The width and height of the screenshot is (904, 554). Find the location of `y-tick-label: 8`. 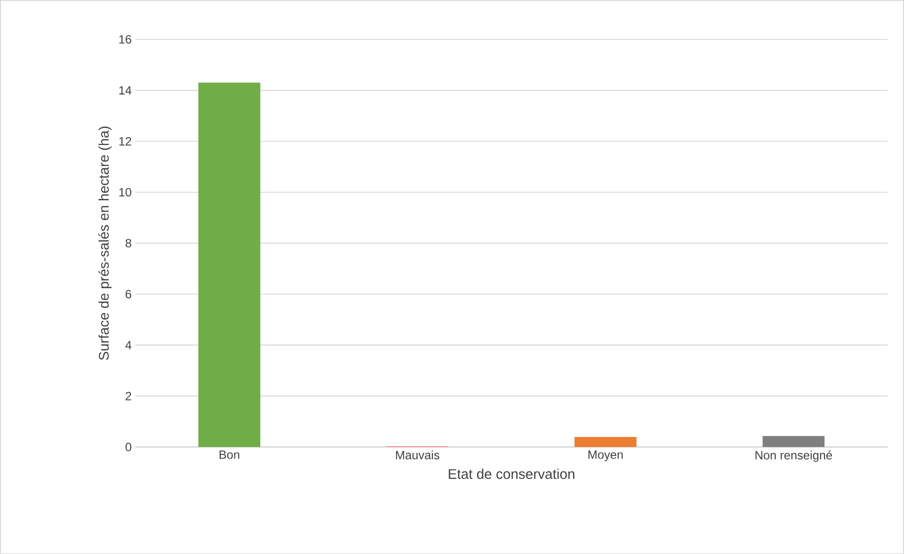

y-tick-label: 8 is located at coordinates (129, 243).